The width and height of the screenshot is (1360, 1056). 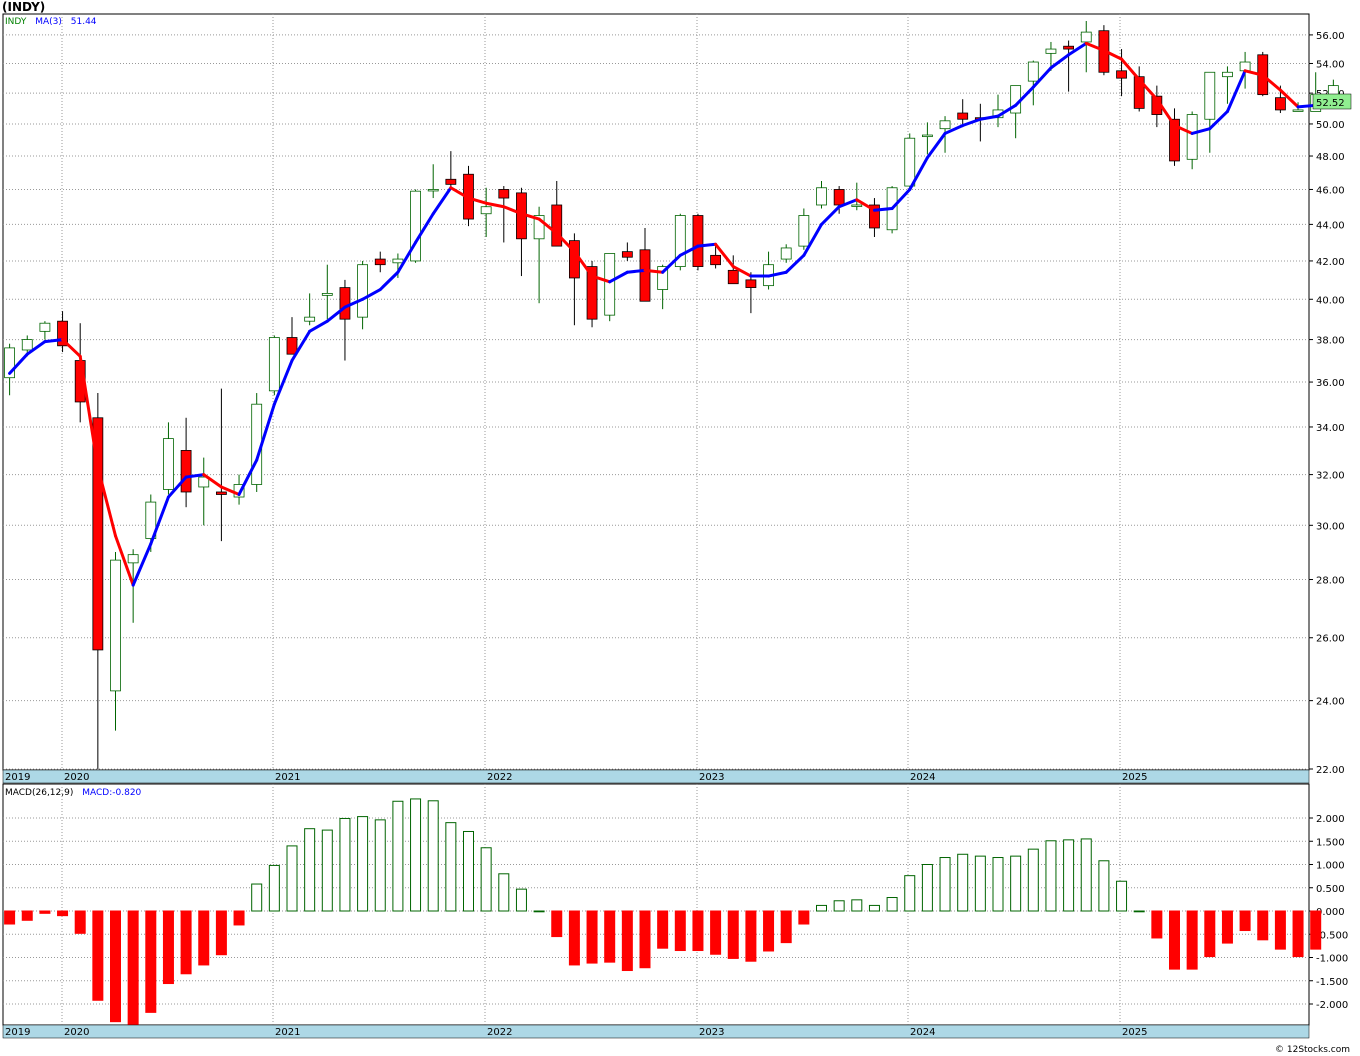 What do you see at coordinates (1330, 819) in the screenshot?
I see `macd-ytick-label: 2.000` at bounding box center [1330, 819].